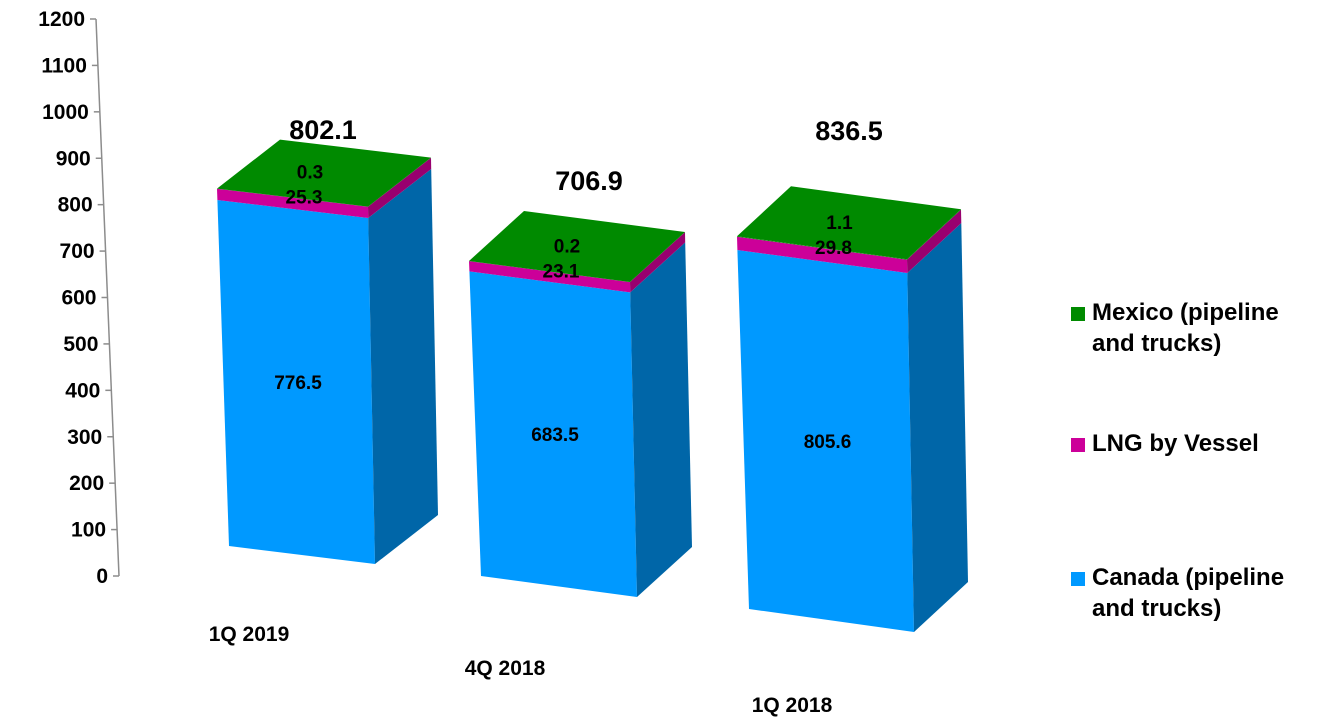 The image size is (1329, 719). Describe the element at coordinates (323, 130) in the screenshot. I see `total-label: 802.1` at that location.